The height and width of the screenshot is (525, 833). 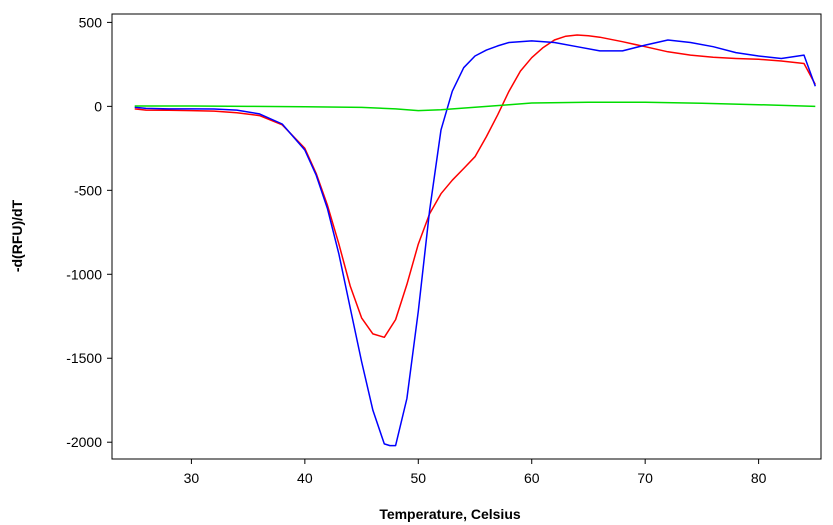 What do you see at coordinates (192, 478) in the screenshot?
I see `x-tick-label: 30` at bounding box center [192, 478].